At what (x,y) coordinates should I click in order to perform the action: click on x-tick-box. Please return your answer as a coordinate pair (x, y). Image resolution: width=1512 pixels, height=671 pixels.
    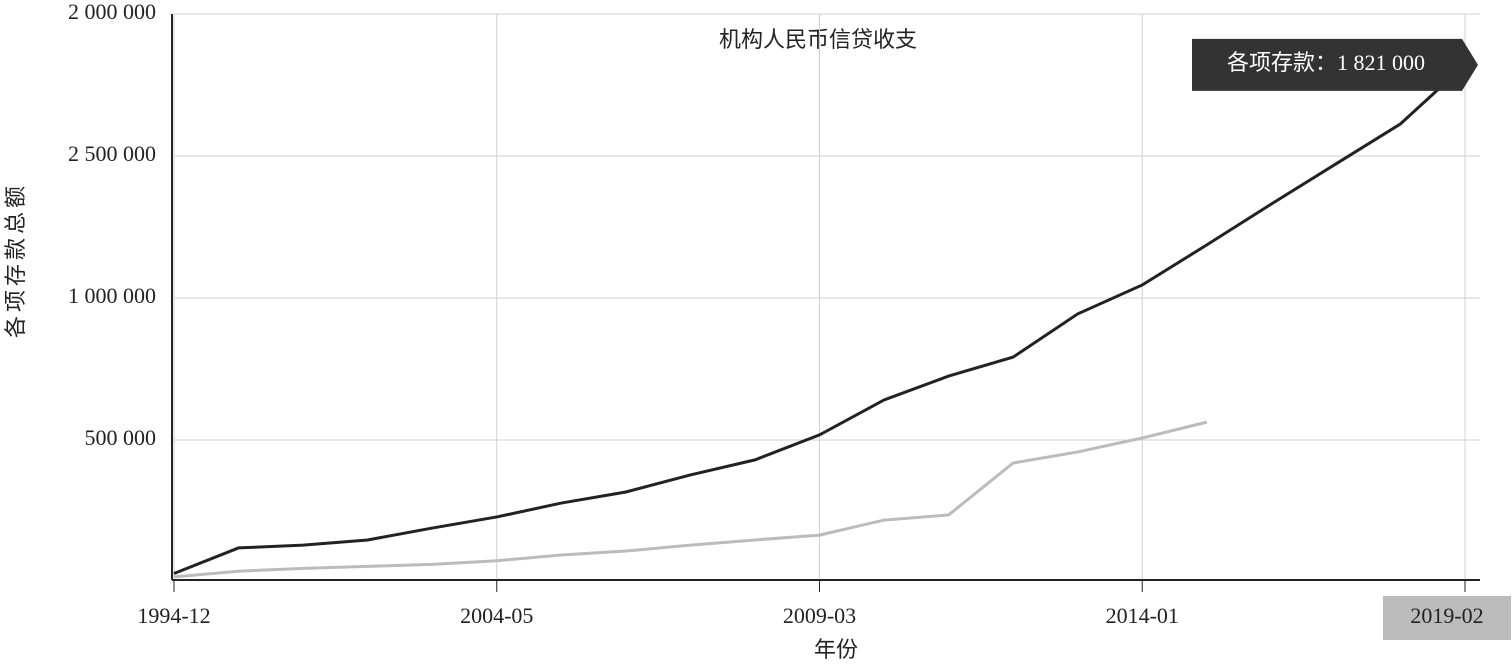
    Looking at the image, I should click on (1447, 618).